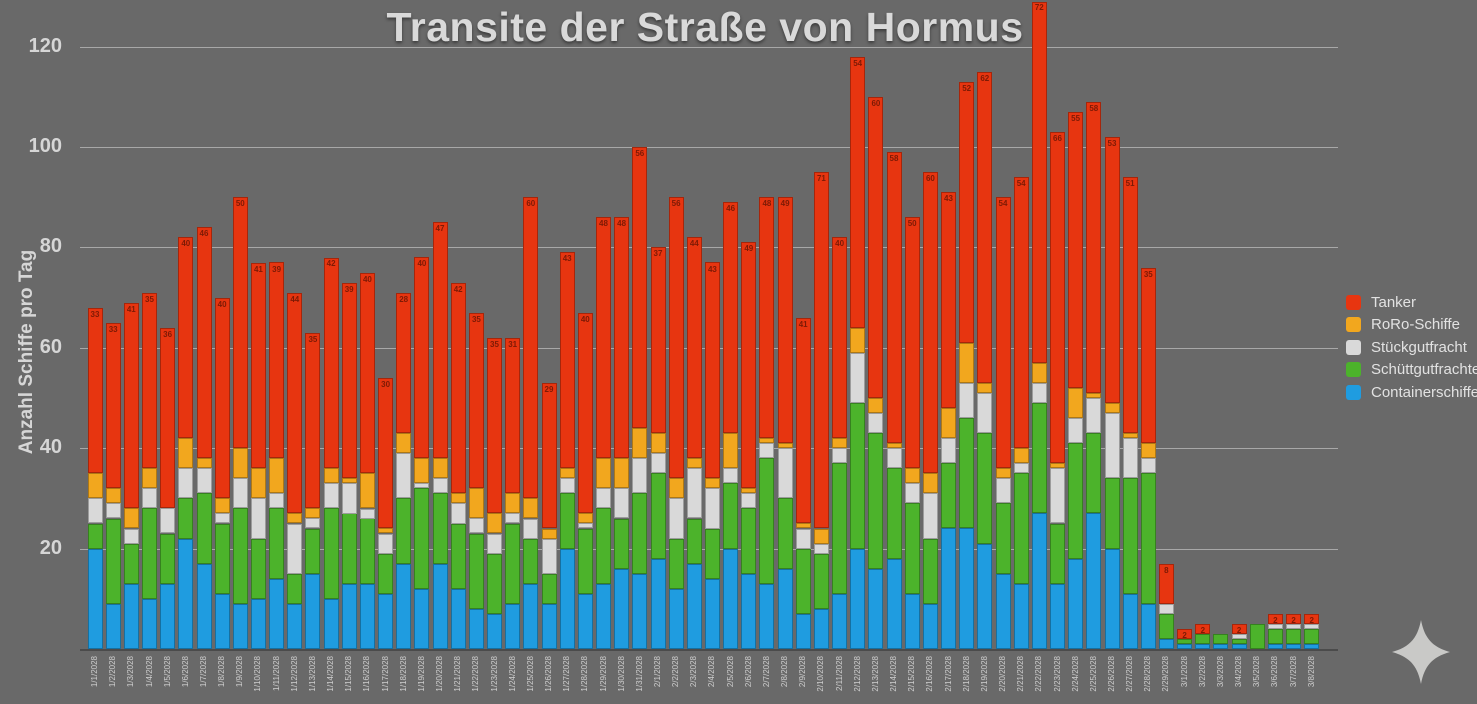 The width and height of the screenshot is (1477, 704). What do you see at coordinates (585, 621) in the screenshot?
I see `bar-segment-containerschiffe-1/28/2028` at bounding box center [585, 621].